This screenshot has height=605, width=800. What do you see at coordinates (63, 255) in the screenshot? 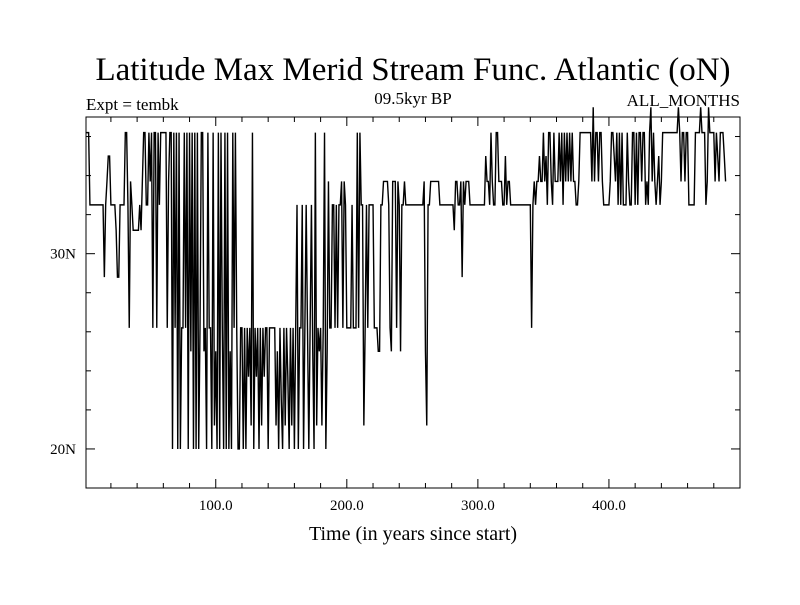
I see `y-tick-label: 30N` at bounding box center [63, 255].